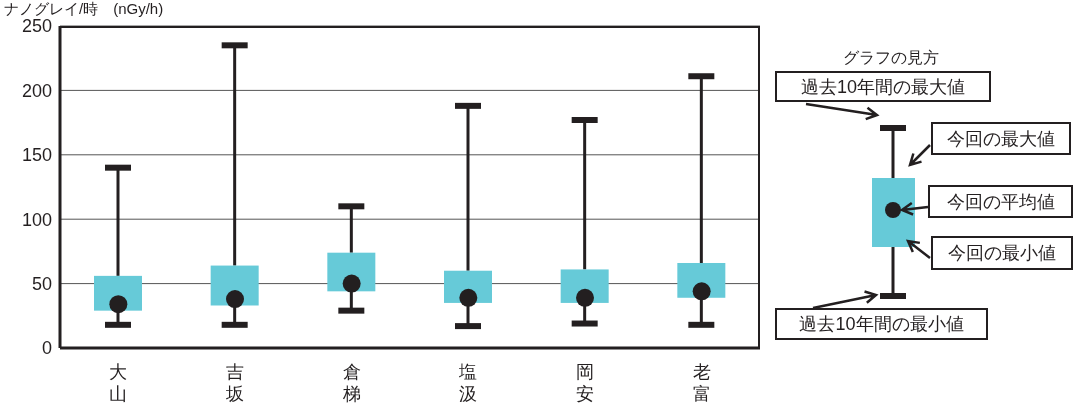  I want to click on y-tick-label: 0, so click(46, 348).